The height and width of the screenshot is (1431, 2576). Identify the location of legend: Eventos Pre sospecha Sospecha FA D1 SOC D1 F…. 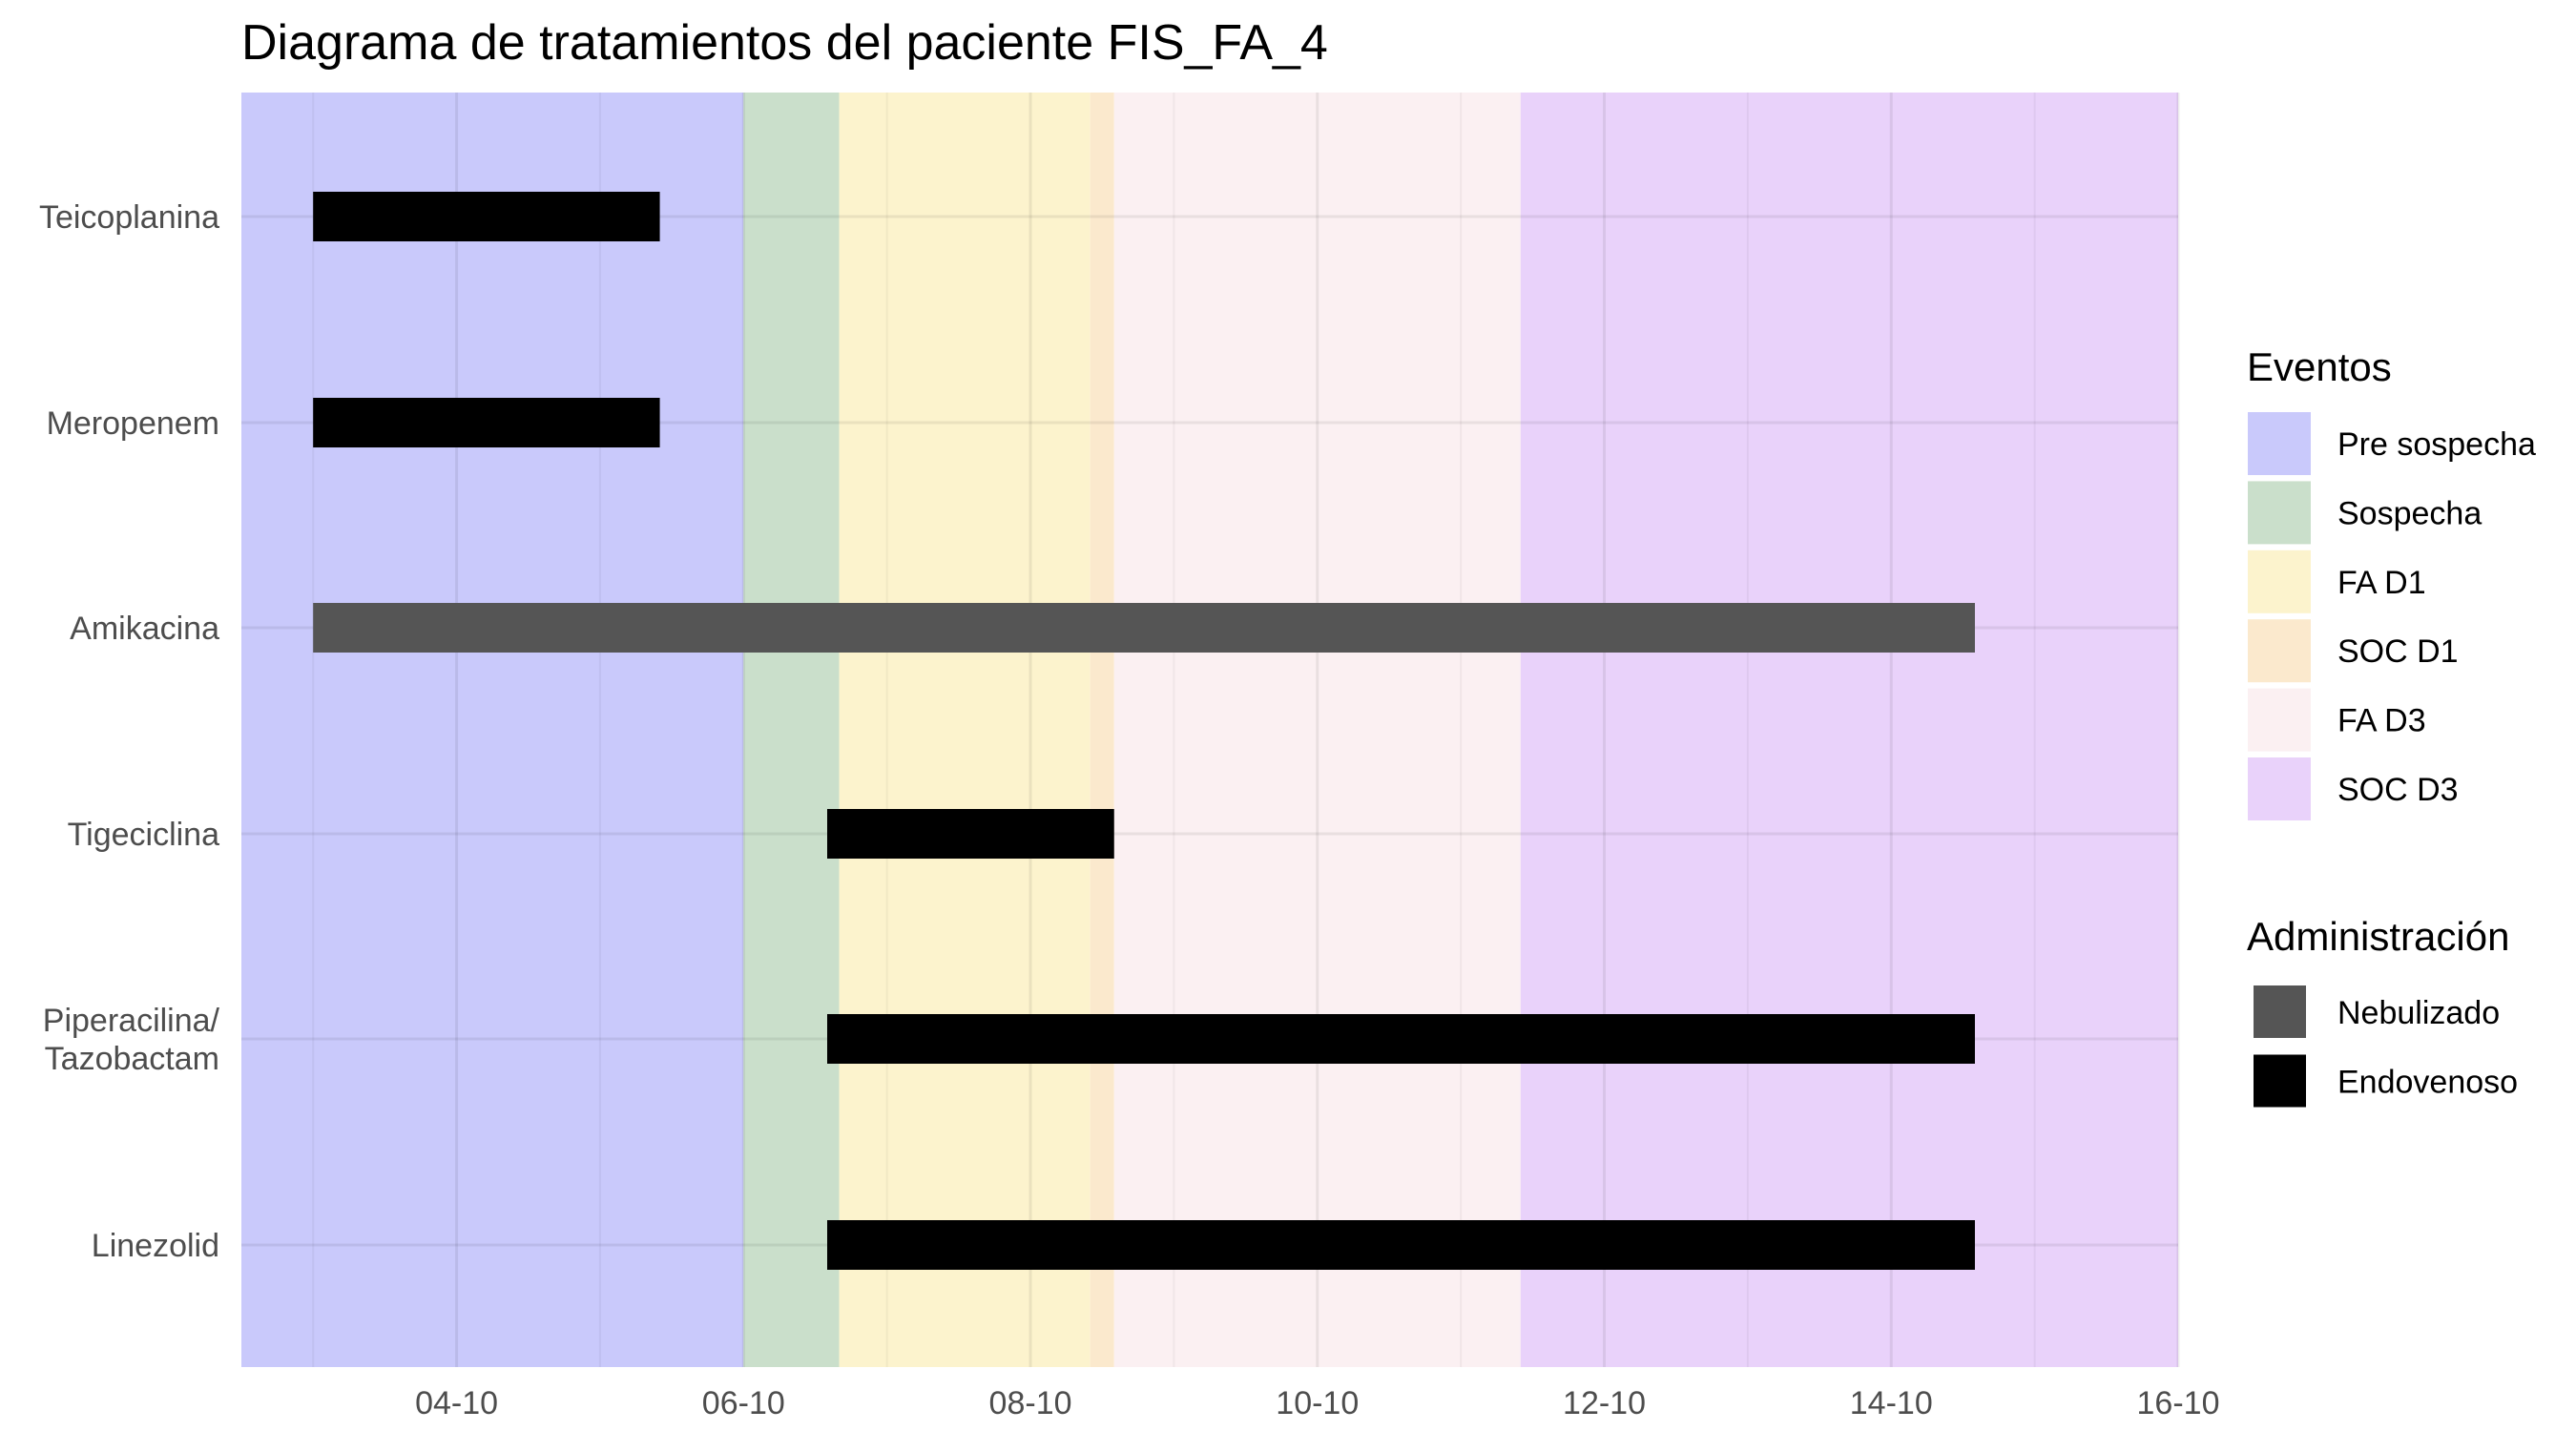
(2391, 726).